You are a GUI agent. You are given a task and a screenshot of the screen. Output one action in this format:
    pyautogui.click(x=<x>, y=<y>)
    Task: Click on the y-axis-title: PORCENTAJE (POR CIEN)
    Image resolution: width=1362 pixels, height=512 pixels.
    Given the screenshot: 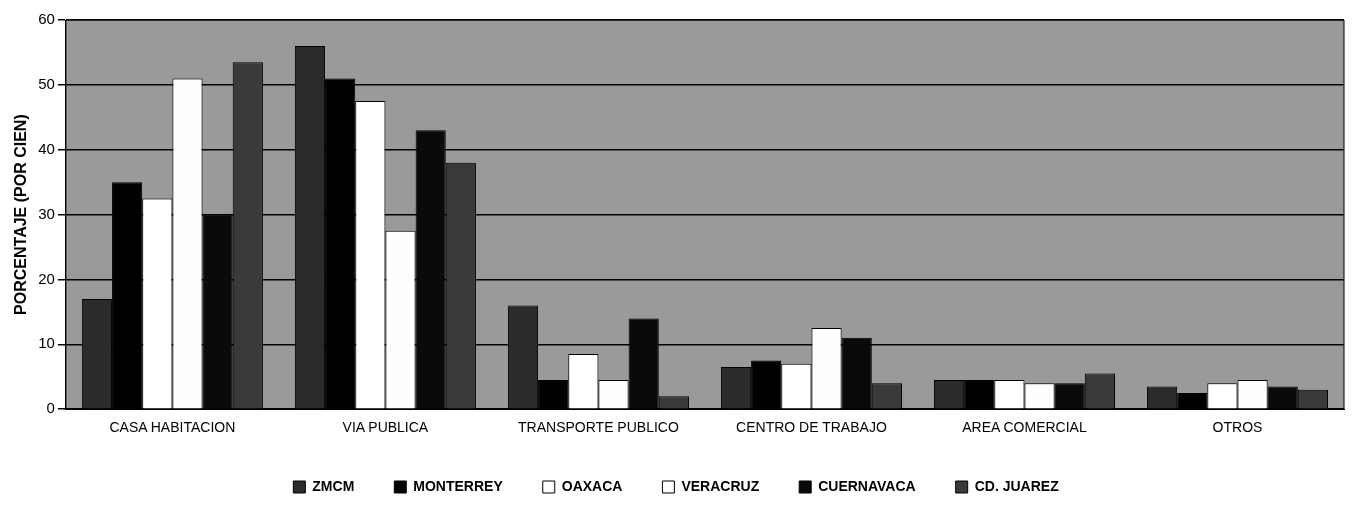 What is the action you would take?
    pyautogui.click(x=21, y=214)
    